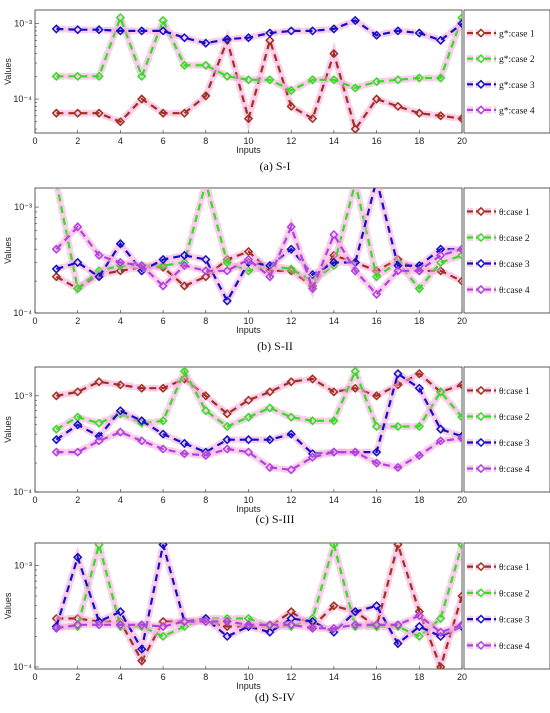  Describe the element at coordinates (8, 250) in the screenshot. I see `y-axis-label: Values` at that location.